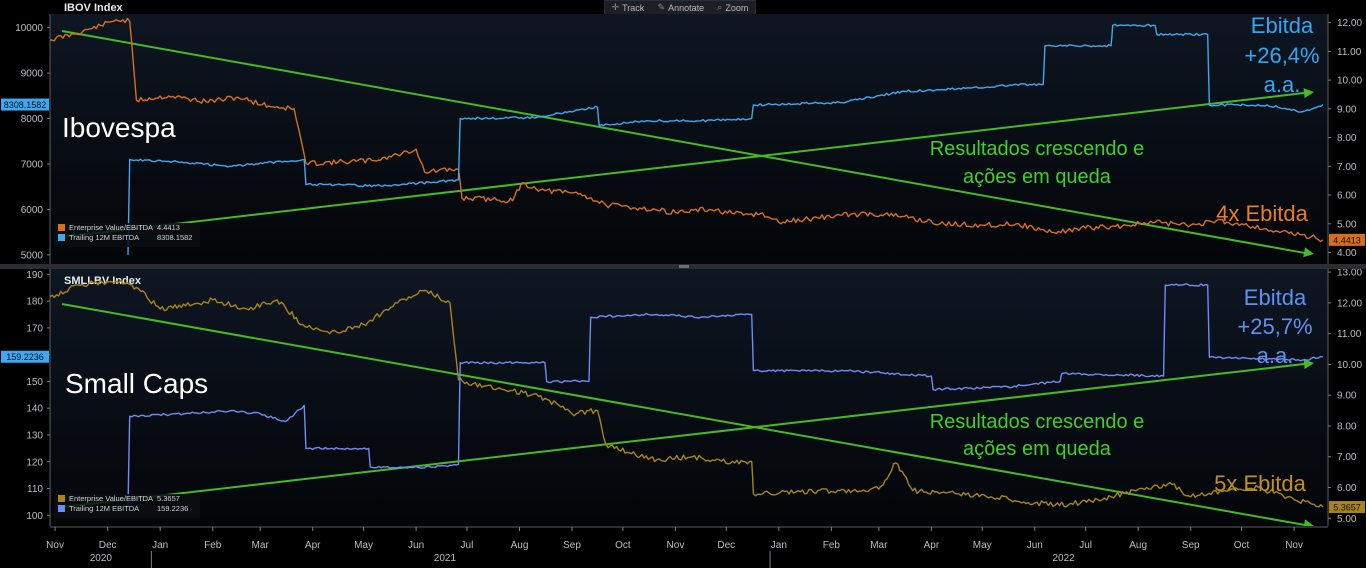  I want to click on panel-label: Ibovespa, so click(119, 127).